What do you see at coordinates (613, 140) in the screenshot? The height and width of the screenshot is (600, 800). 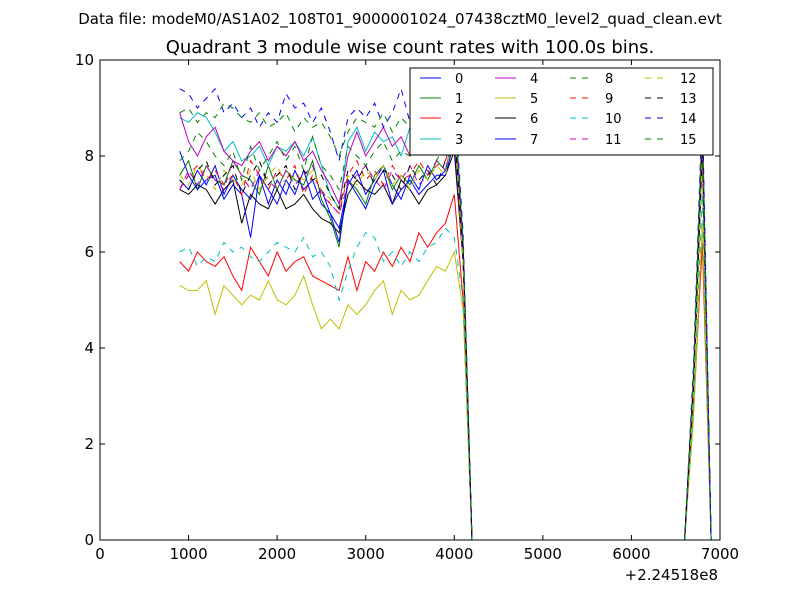 I see `legend-label-11: 11` at bounding box center [613, 140].